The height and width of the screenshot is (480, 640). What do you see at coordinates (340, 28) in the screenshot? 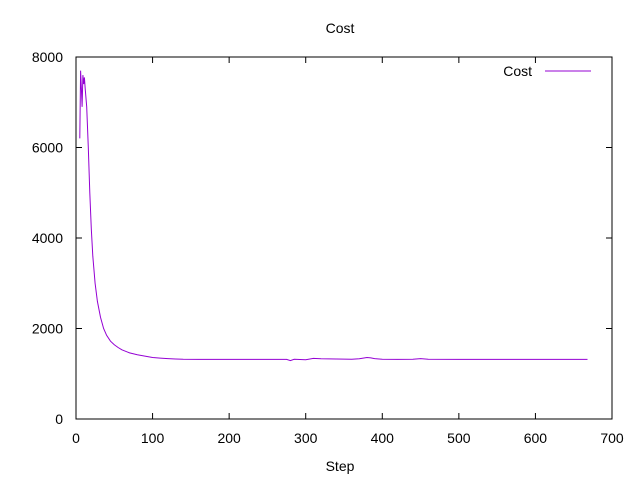
I see `chart-title: Cost` at bounding box center [340, 28].